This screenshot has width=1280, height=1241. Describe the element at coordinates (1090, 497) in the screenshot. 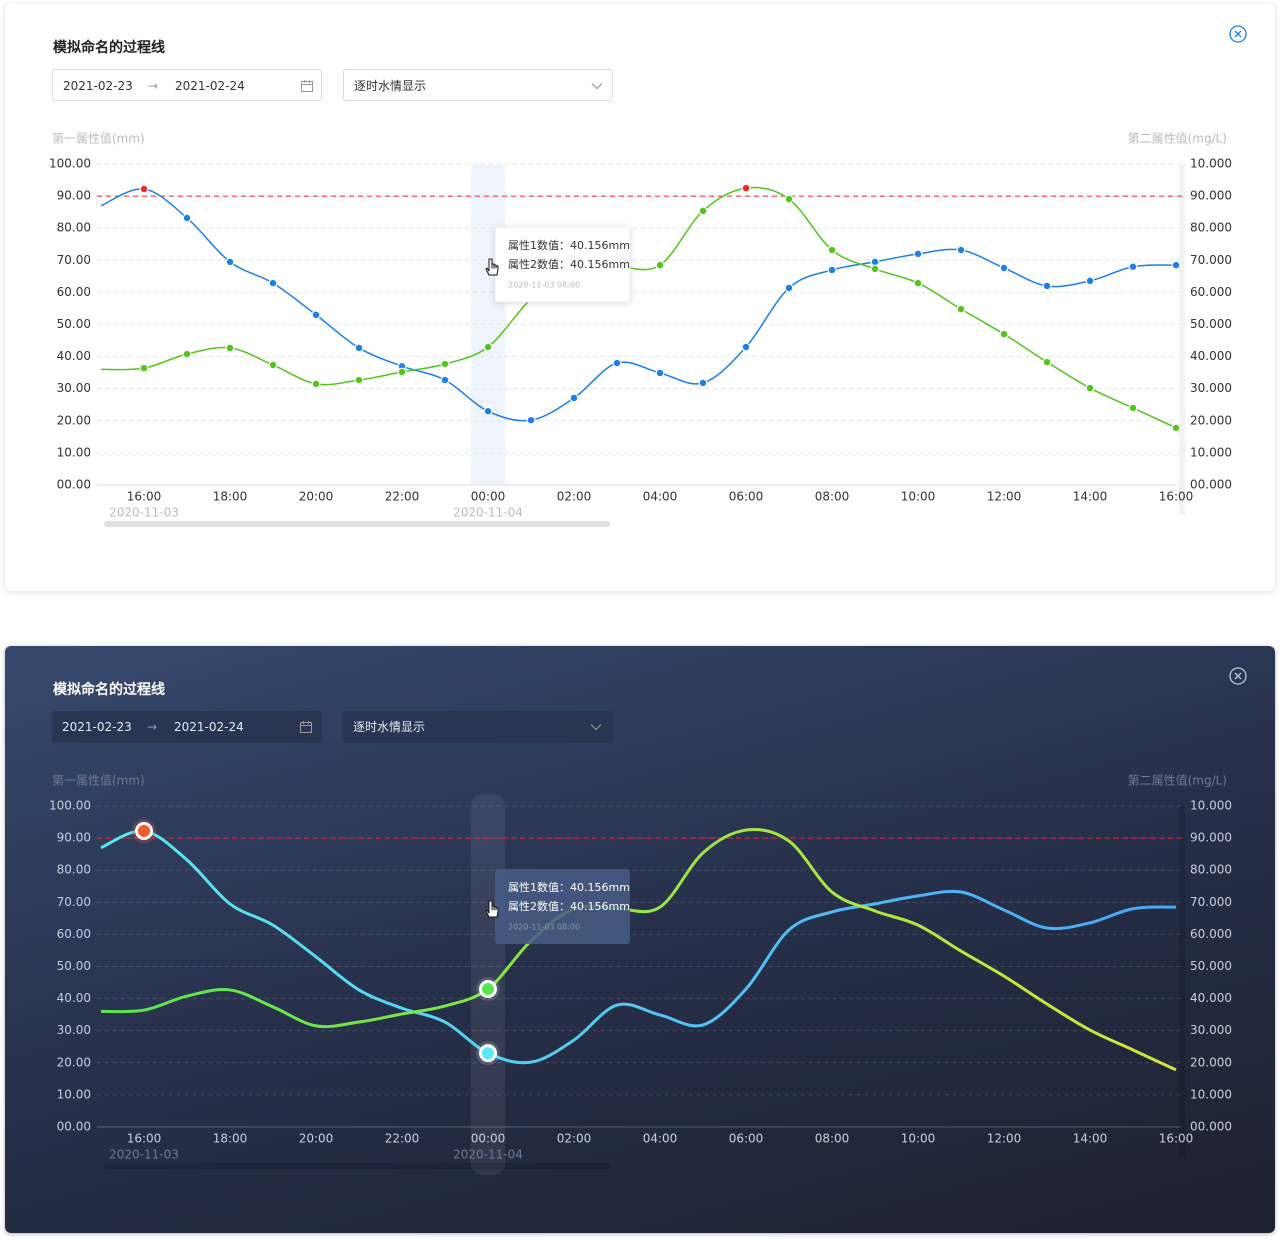

I see `x-tick-label: 14:00` at that location.